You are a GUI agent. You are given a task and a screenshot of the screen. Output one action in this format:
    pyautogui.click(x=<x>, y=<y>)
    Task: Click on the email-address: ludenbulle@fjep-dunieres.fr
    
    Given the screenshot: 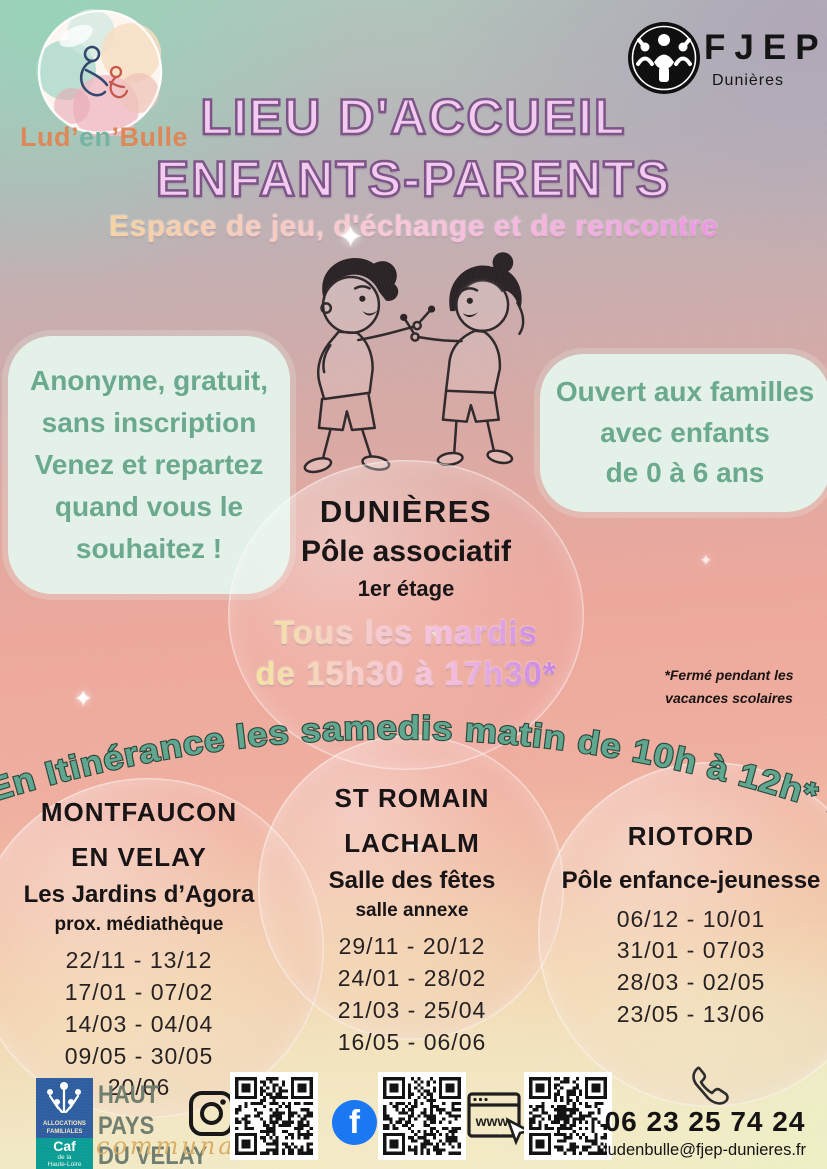 What is the action you would take?
    pyautogui.click(x=705, y=1150)
    